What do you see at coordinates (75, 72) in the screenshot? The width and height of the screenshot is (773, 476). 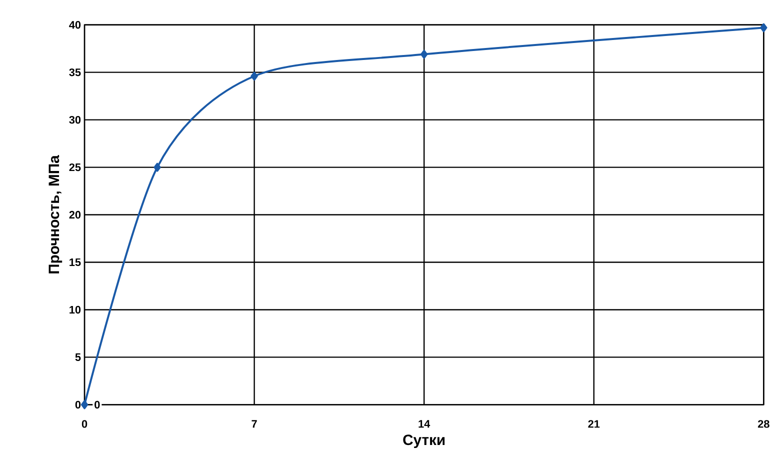 I see `y-tick-label: 35` at bounding box center [75, 72].